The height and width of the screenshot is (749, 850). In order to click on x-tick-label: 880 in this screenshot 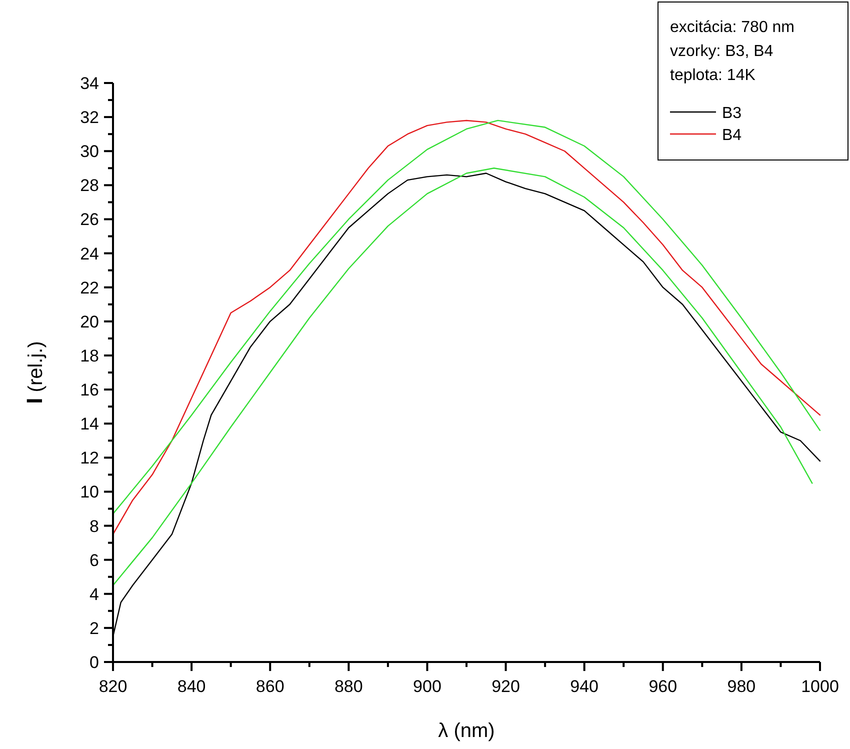, I will do `click(348, 686)`.